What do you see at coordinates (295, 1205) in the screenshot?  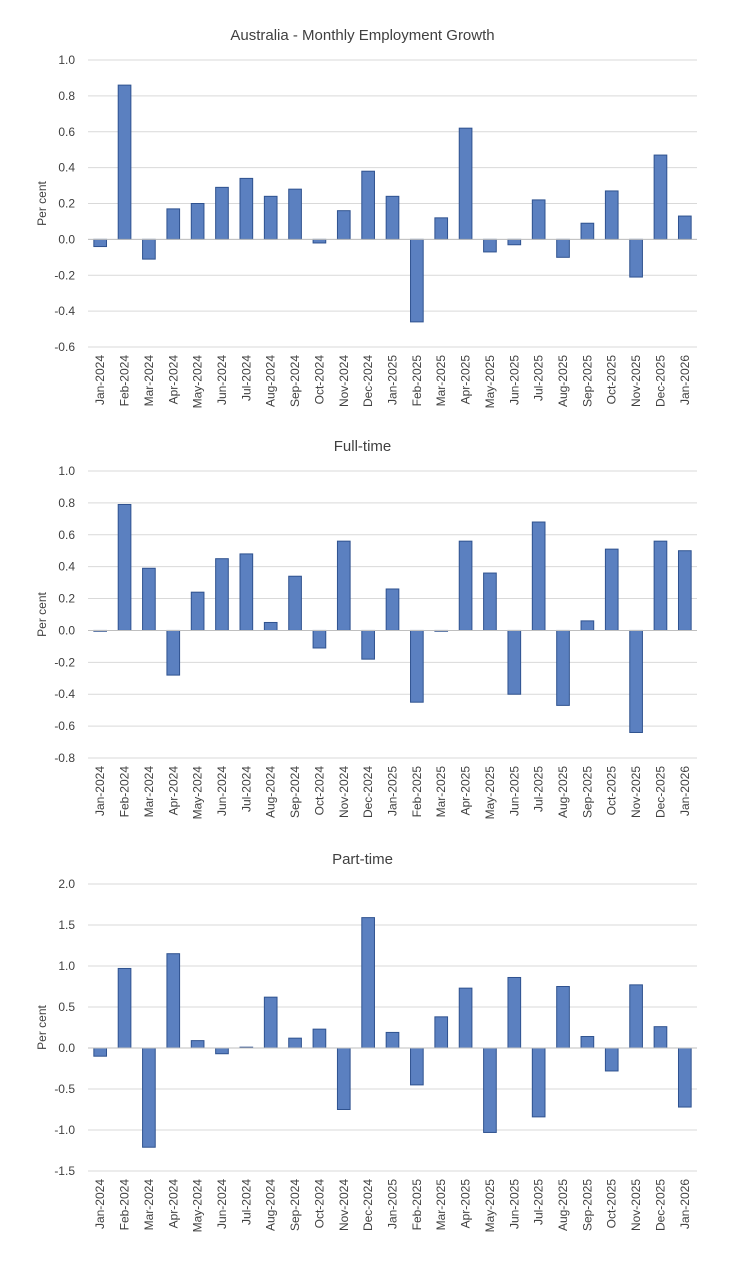 I see `x-tick-label: Sep-2024` at bounding box center [295, 1205].